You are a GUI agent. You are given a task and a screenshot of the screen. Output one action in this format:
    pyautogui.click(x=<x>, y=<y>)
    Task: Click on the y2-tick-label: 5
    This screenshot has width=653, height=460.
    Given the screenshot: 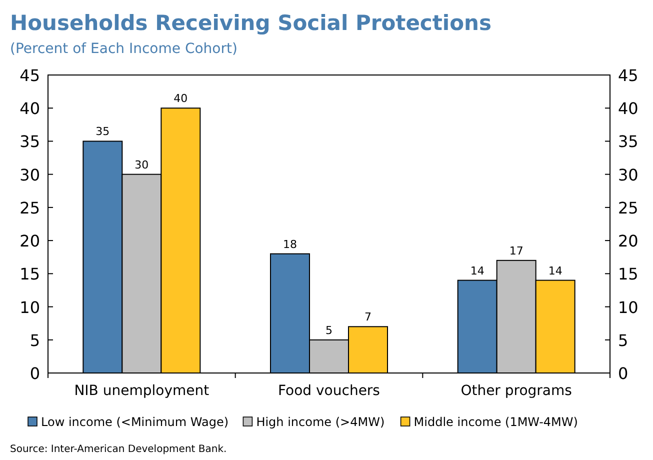 What is the action you would take?
    pyautogui.click(x=623, y=340)
    